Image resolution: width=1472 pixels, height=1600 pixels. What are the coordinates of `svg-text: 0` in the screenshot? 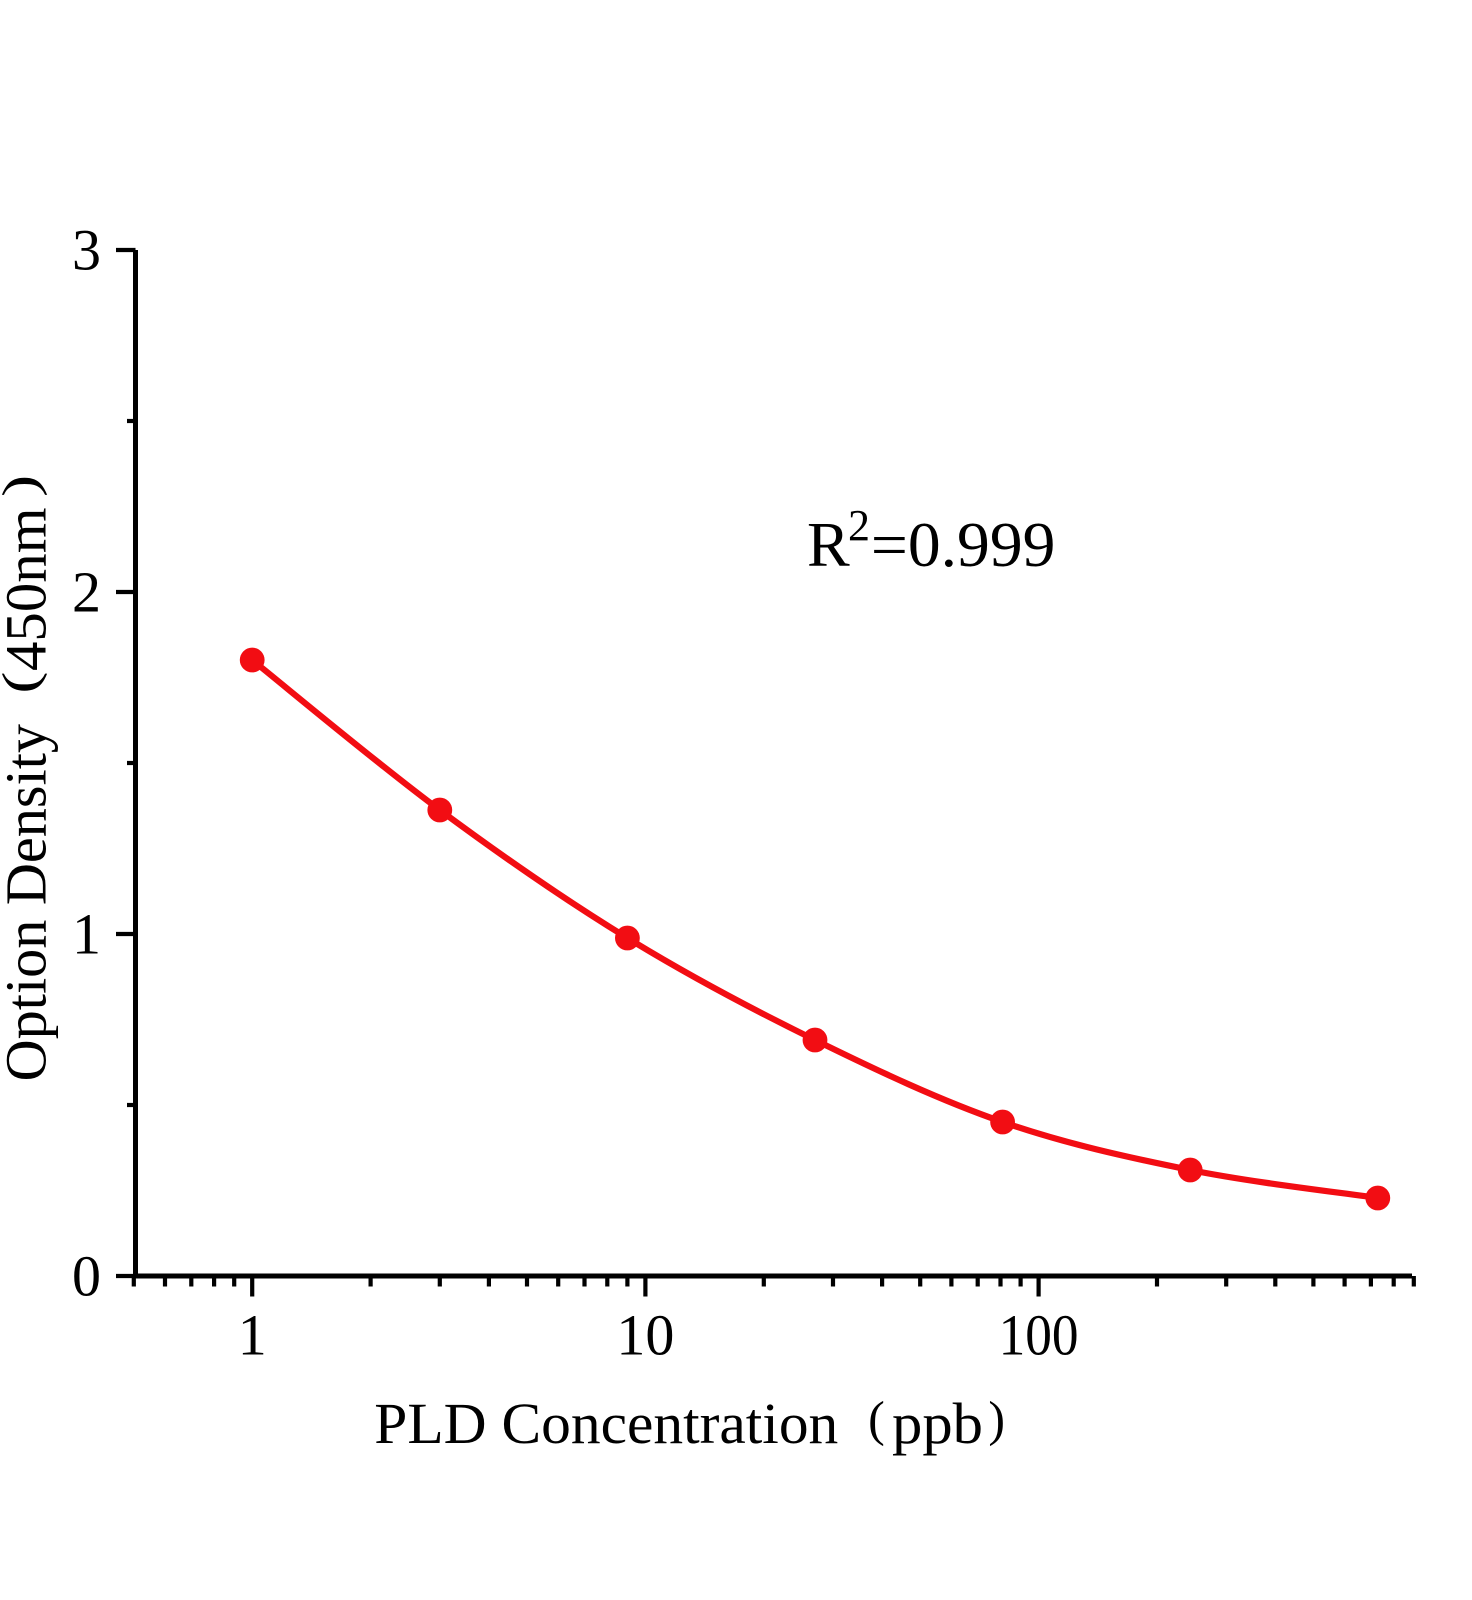 It's located at (86, 1275).